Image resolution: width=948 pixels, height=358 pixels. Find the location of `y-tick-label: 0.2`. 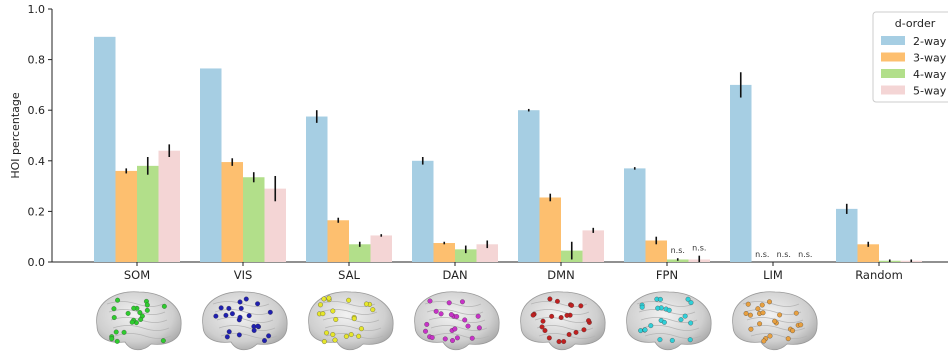

y-tick-label: 0.2 is located at coordinates (37, 211).